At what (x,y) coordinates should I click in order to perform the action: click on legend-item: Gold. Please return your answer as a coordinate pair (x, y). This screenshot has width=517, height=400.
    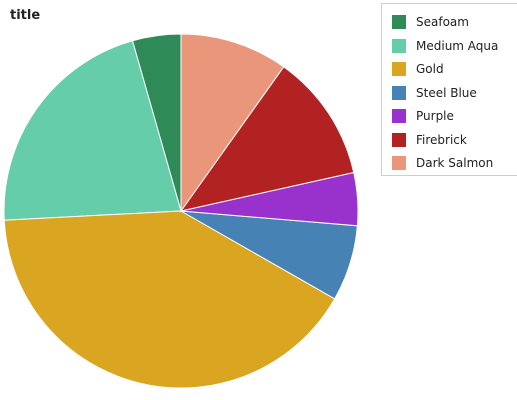
    Looking at the image, I should click on (418, 69).